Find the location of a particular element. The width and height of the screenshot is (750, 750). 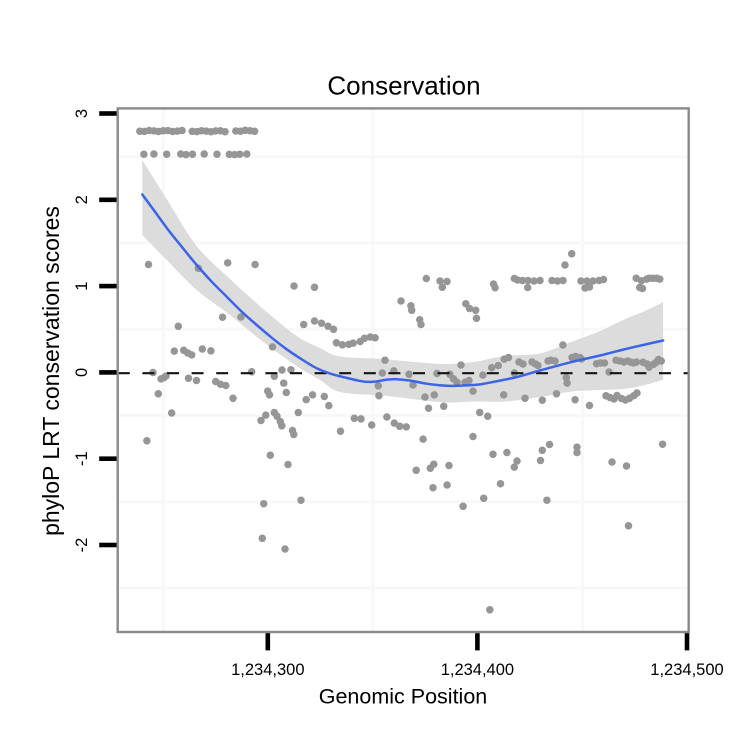

svg-text: phyloP LRT conservation scores is located at coordinates (51, 371).